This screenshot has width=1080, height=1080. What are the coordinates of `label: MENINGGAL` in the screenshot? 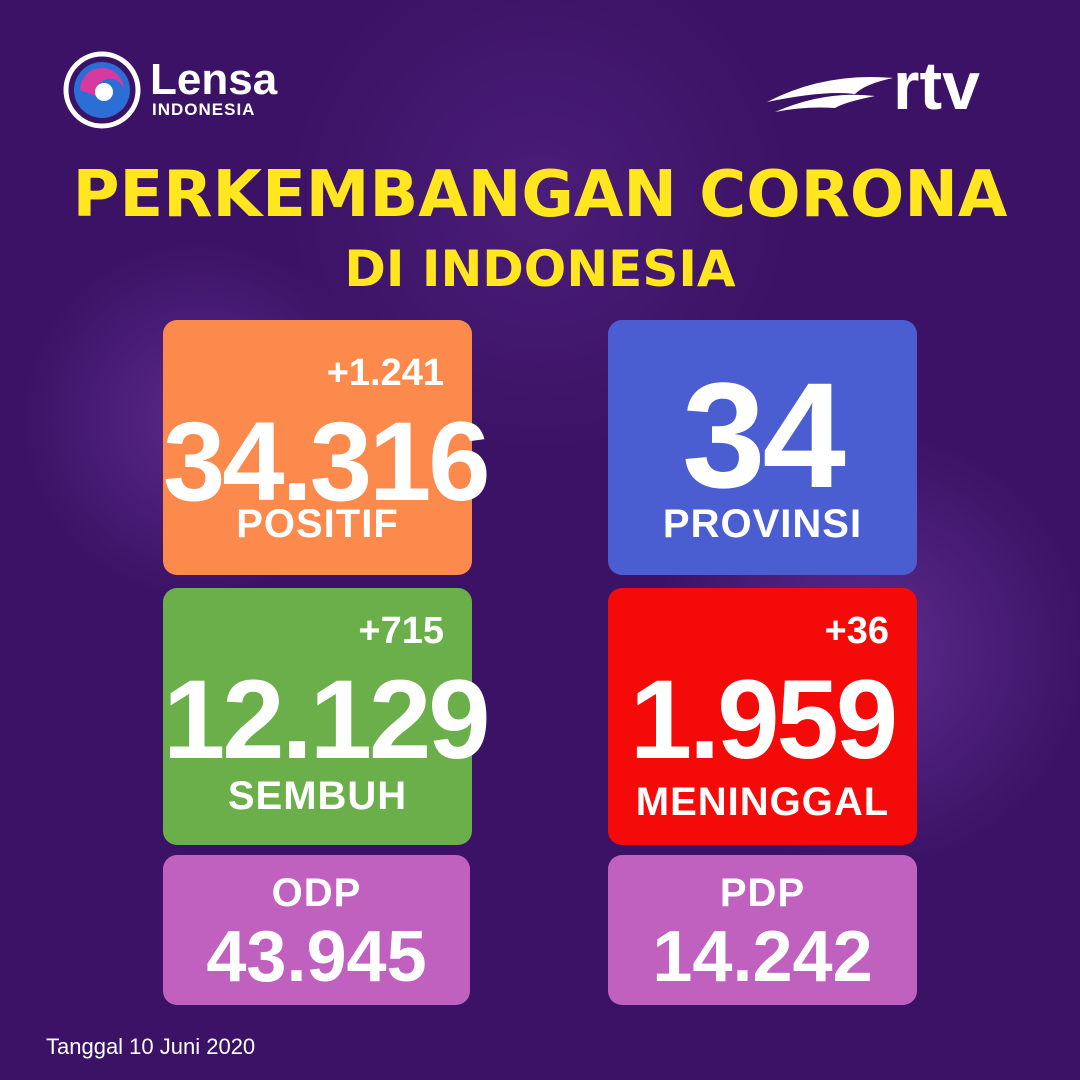 It's located at (762, 802).